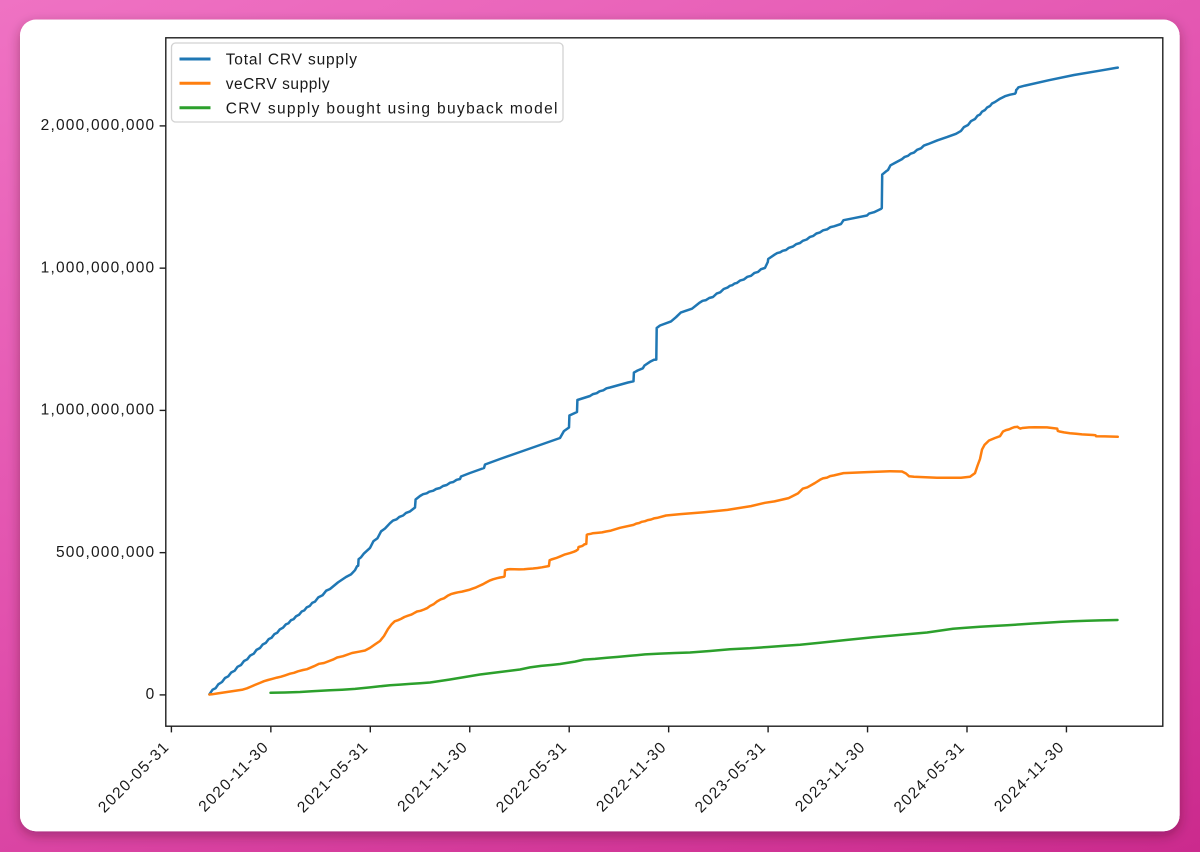  Describe the element at coordinates (278, 84) in the screenshot. I see `svg-text: veCRV supply` at that location.